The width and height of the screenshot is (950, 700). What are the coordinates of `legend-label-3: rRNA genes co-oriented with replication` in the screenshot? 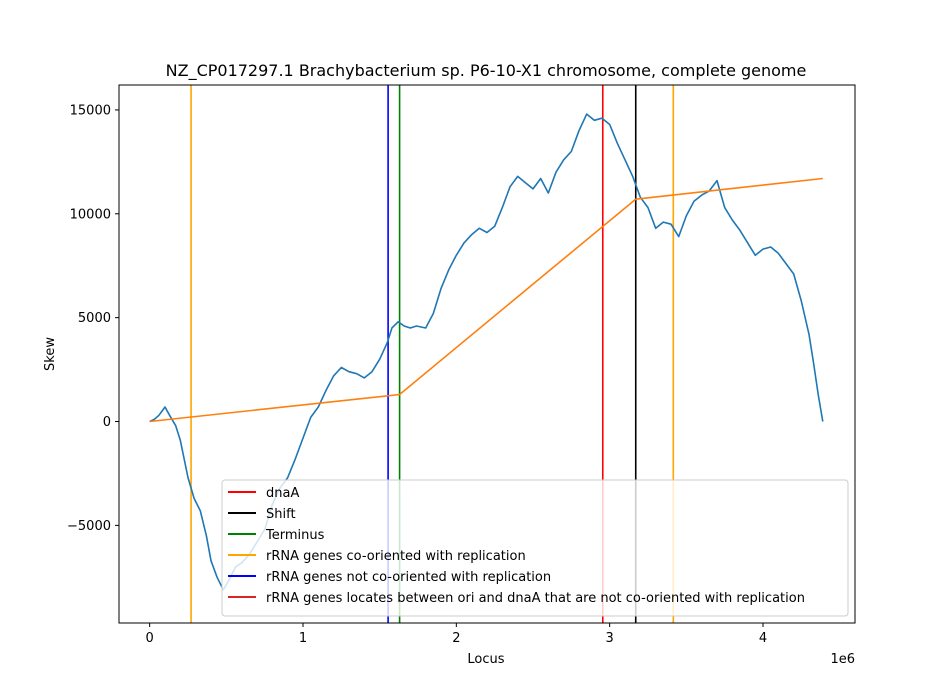 It's located at (396, 556).